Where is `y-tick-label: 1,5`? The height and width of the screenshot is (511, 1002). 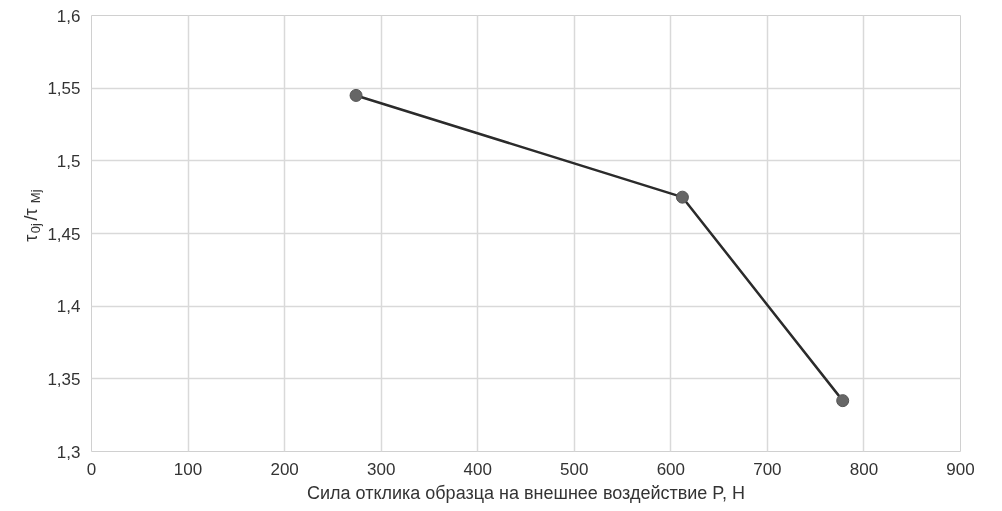
y-tick-label: 1,5 is located at coordinates (68, 161).